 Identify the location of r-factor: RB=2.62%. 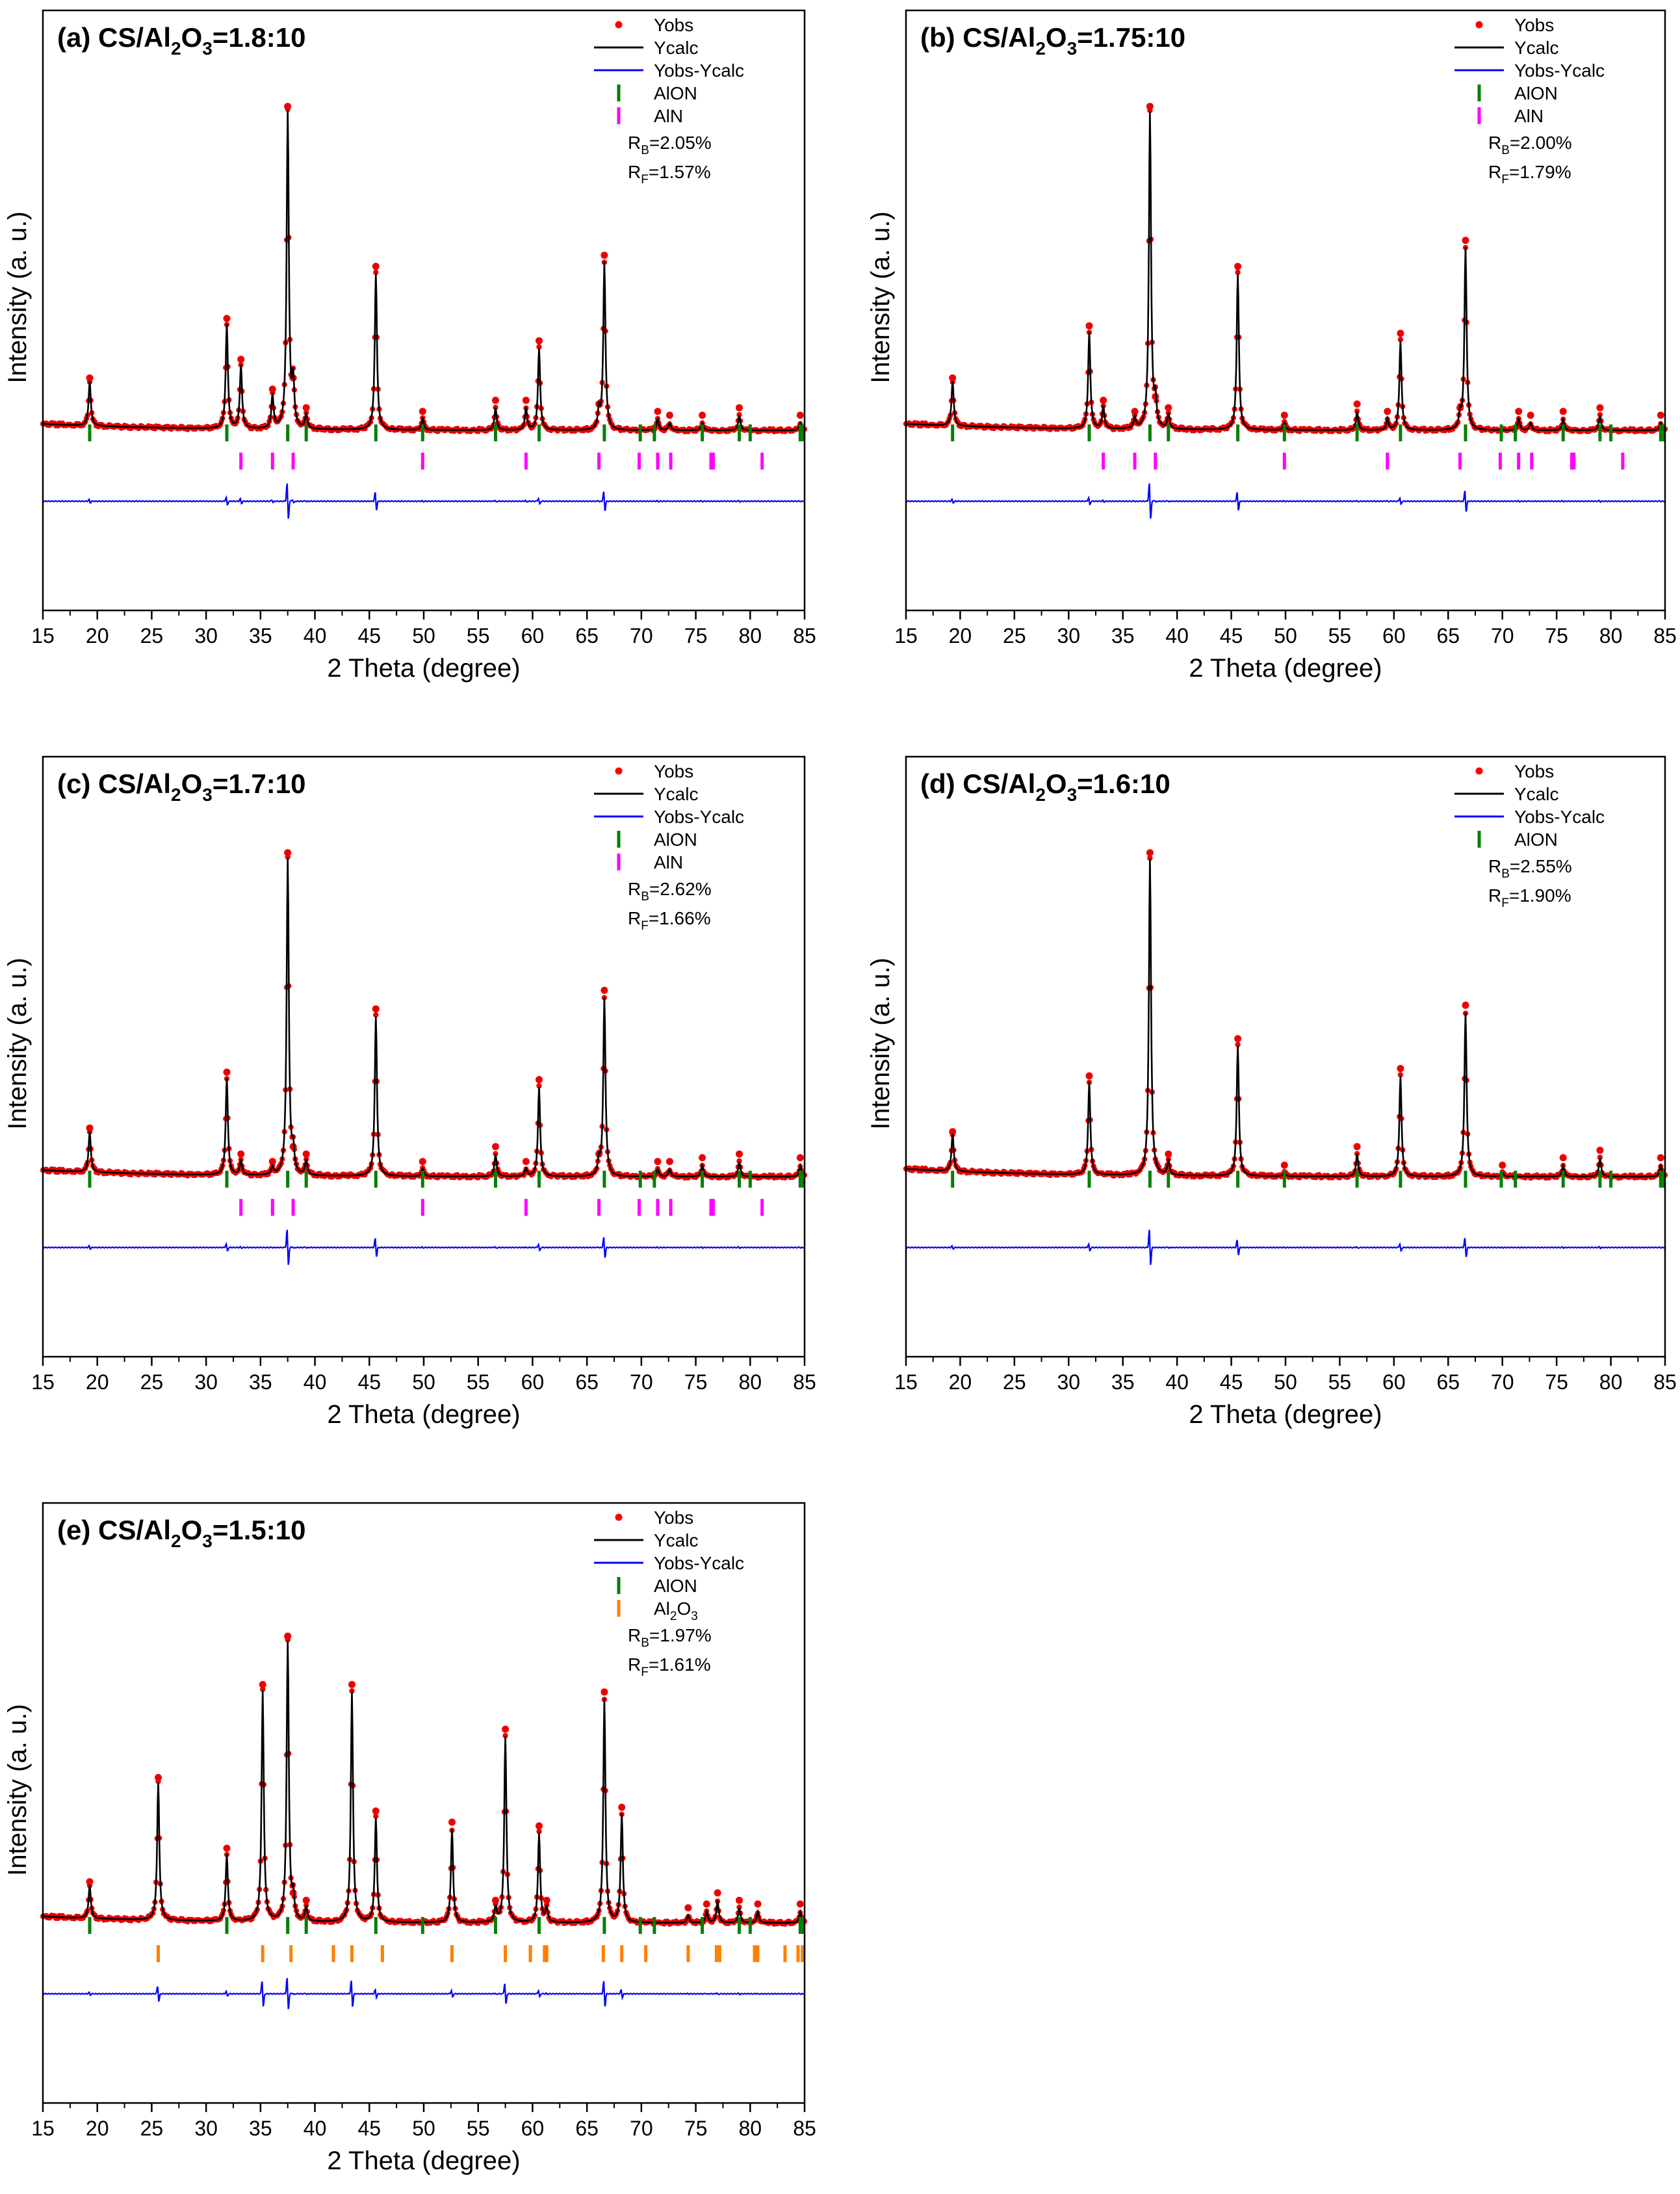
(670, 891).